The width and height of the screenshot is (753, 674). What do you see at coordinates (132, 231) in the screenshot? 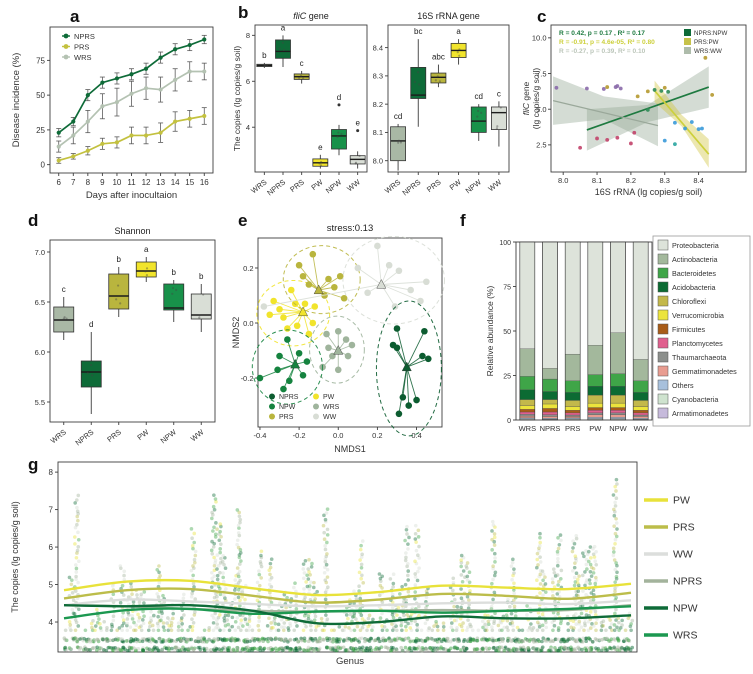
I see `svg-text: Shannon` at bounding box center [132, 231].